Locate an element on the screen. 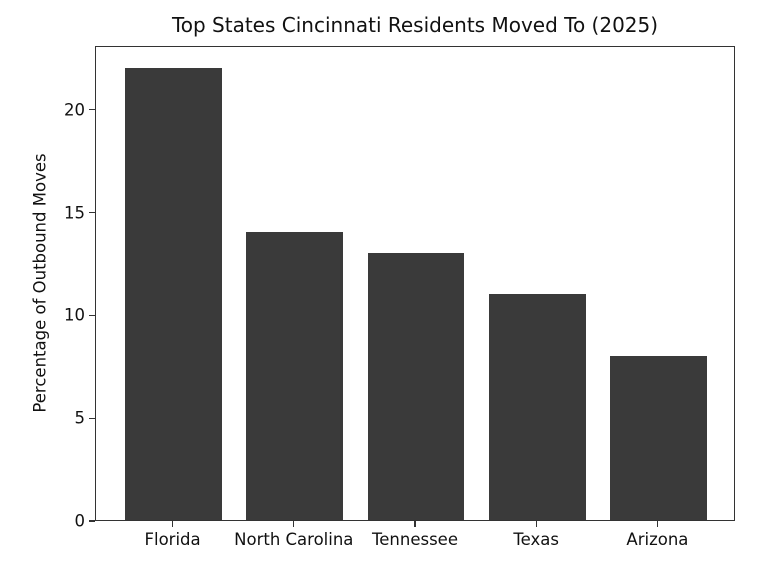 The image size is (779, 567). bar-florida is located at coordinates (174, 293).